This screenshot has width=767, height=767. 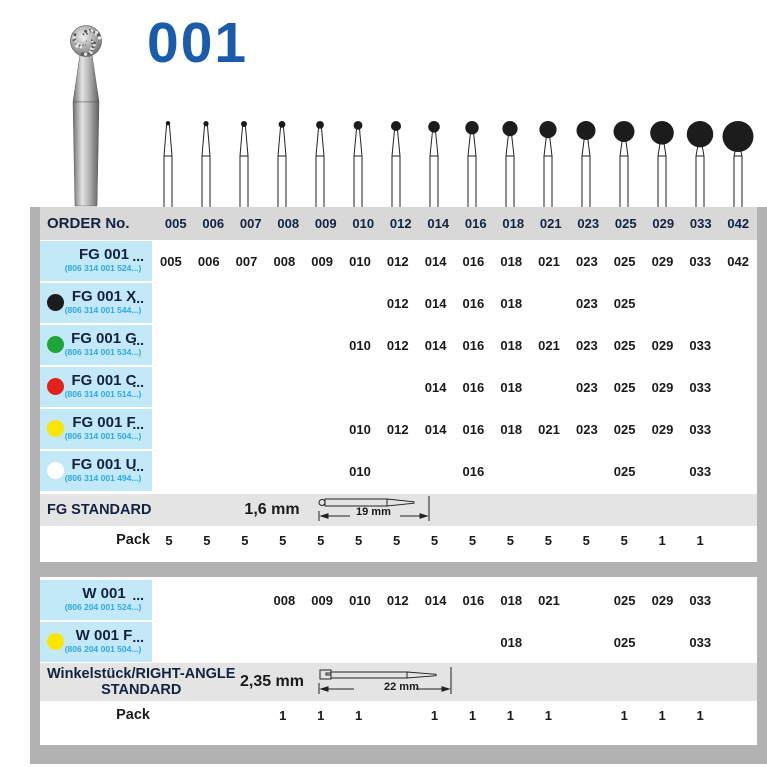 I want to click on column-header-006: 006, so click(x=213, y=223).